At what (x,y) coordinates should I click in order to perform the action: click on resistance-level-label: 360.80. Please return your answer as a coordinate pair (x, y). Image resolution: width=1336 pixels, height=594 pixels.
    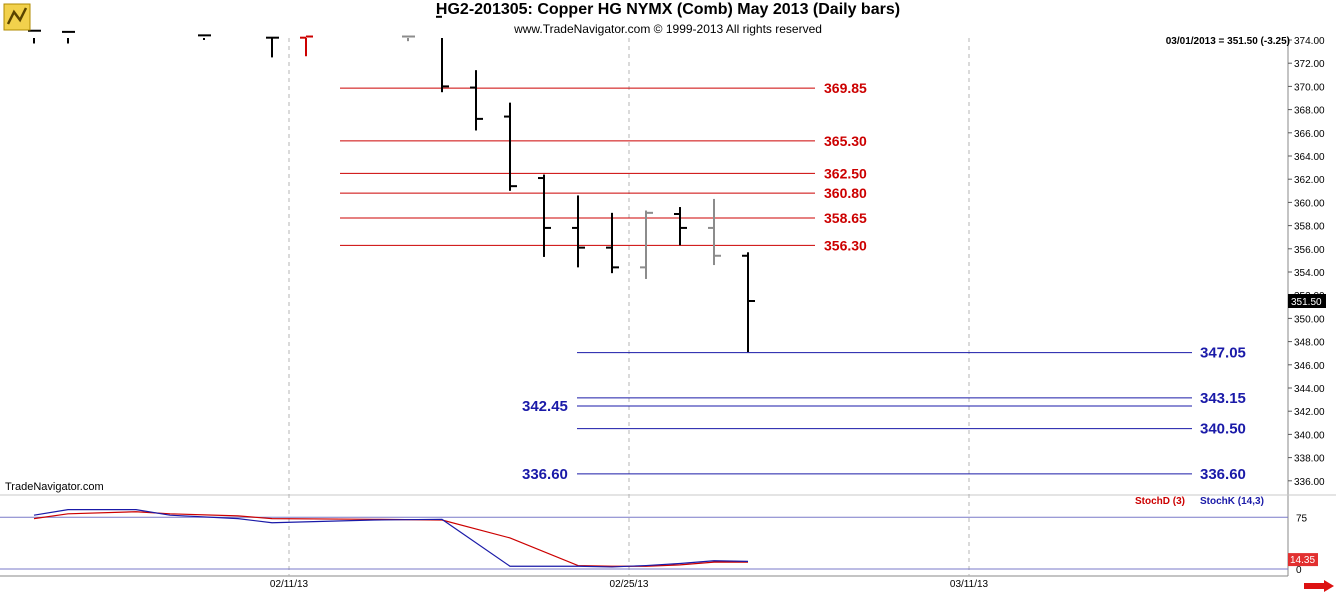
    Looking at the image, I should click on (845, 193).